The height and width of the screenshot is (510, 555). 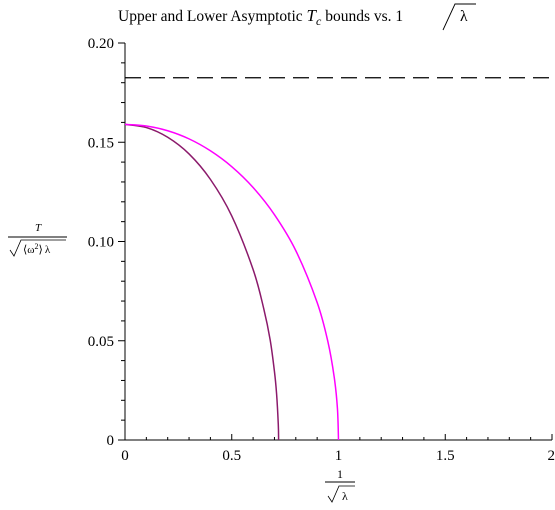 What do you see at coordinates (231, 456) in the screenshot?
I see `x-tick-label: 0.5` at bounding box center [231, 456].